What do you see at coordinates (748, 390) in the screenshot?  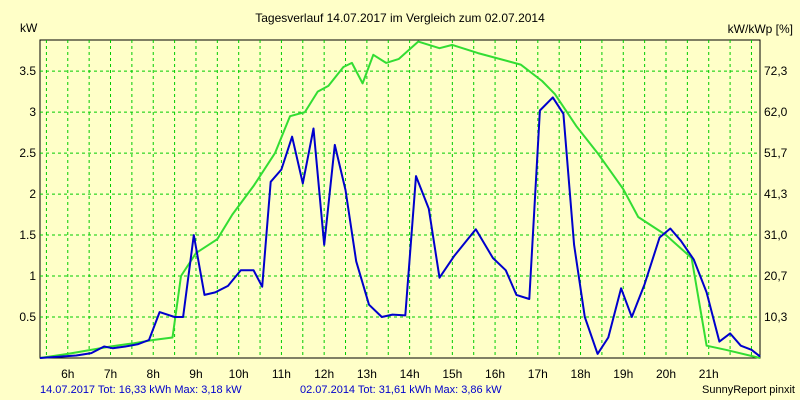 I see `footer-credit: SunnyReport pinxit` at bounding box center [748, 390].